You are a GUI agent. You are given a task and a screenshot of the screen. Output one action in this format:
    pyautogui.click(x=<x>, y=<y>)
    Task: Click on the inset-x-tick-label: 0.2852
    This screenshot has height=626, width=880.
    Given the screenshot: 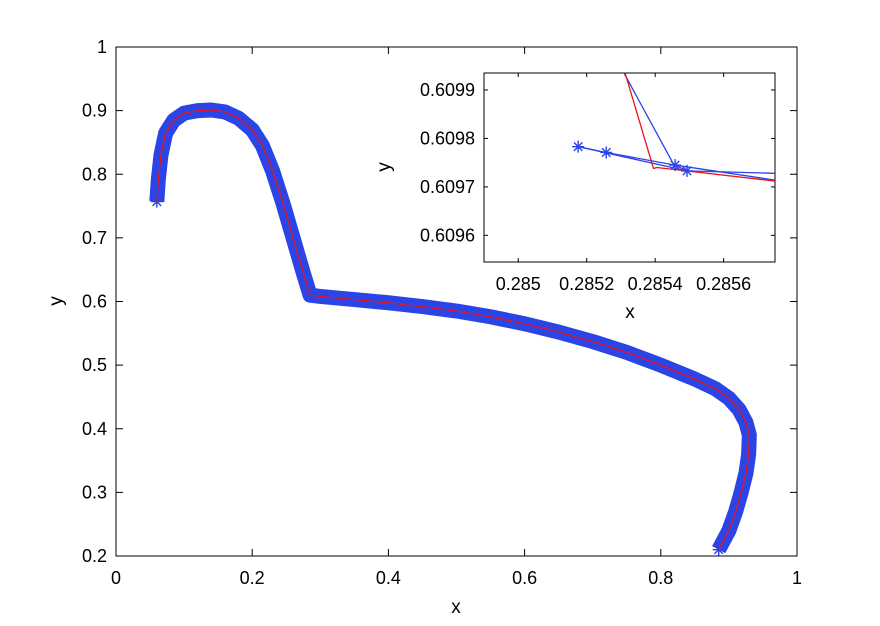 What is the action you would take?
    pyautogui.click(x=586, y=284)
    